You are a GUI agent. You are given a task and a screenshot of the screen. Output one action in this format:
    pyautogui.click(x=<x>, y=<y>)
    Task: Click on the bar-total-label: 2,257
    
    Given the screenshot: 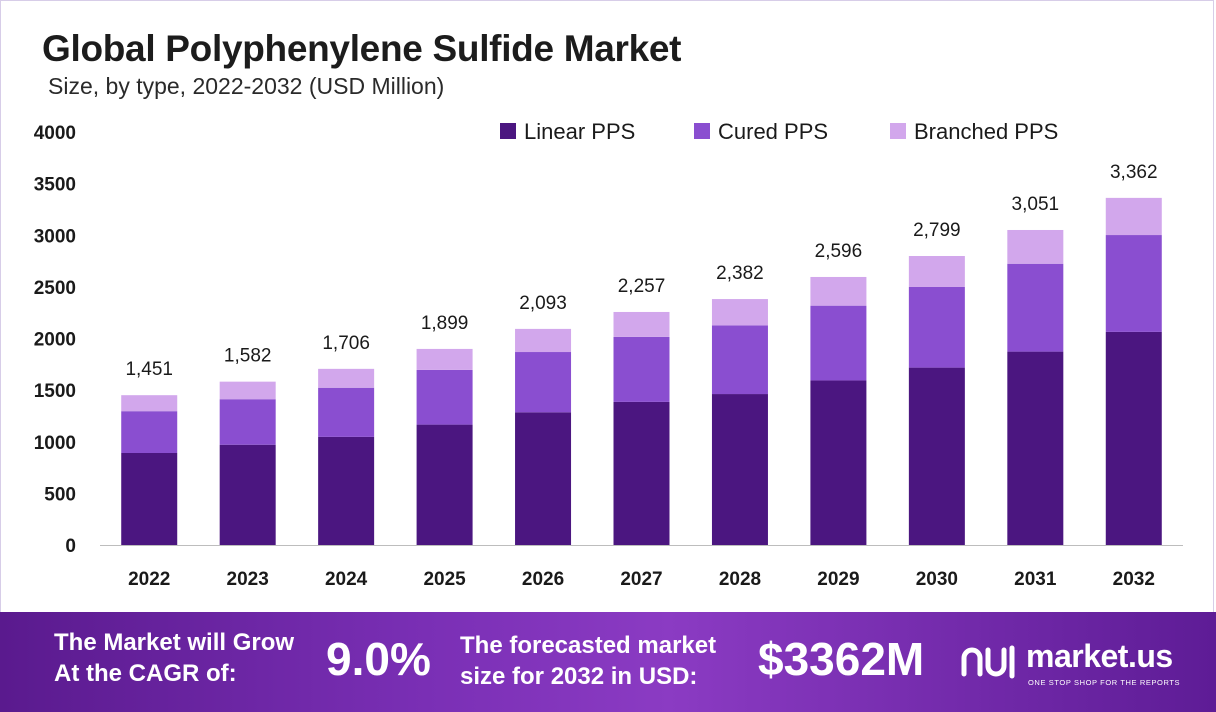 What is the action you would take?
    pyautogui.click(x=642, y=286)
    